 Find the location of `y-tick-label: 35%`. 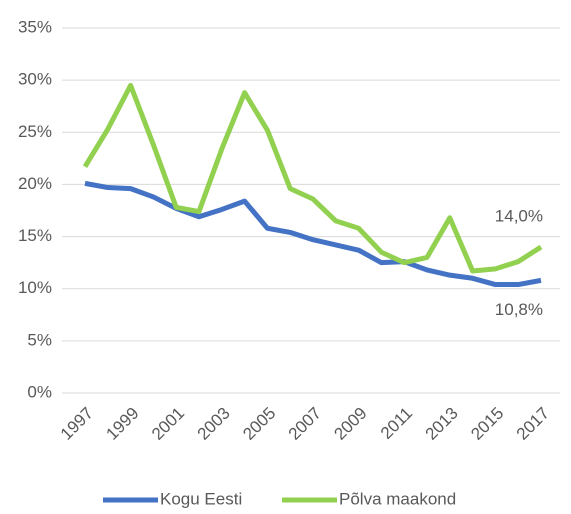

y-tick-label: 35% is located at coordinates (35, 26).